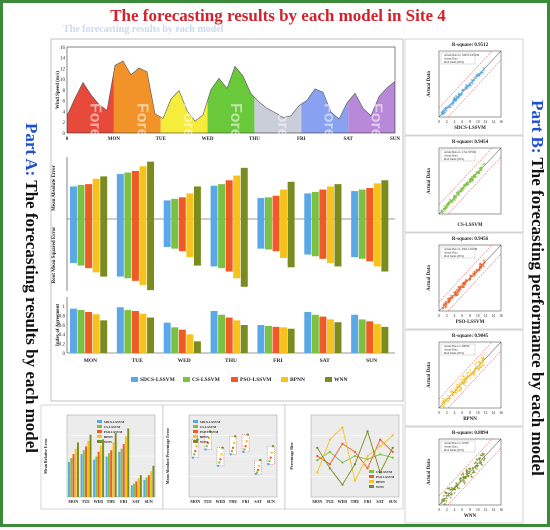 This screenshot has width=550, height=530. Describe the element at coordinates (456, 443) in the screenshot. I see `scatter-legend-item: Actual Data vs. WNN` at that location.